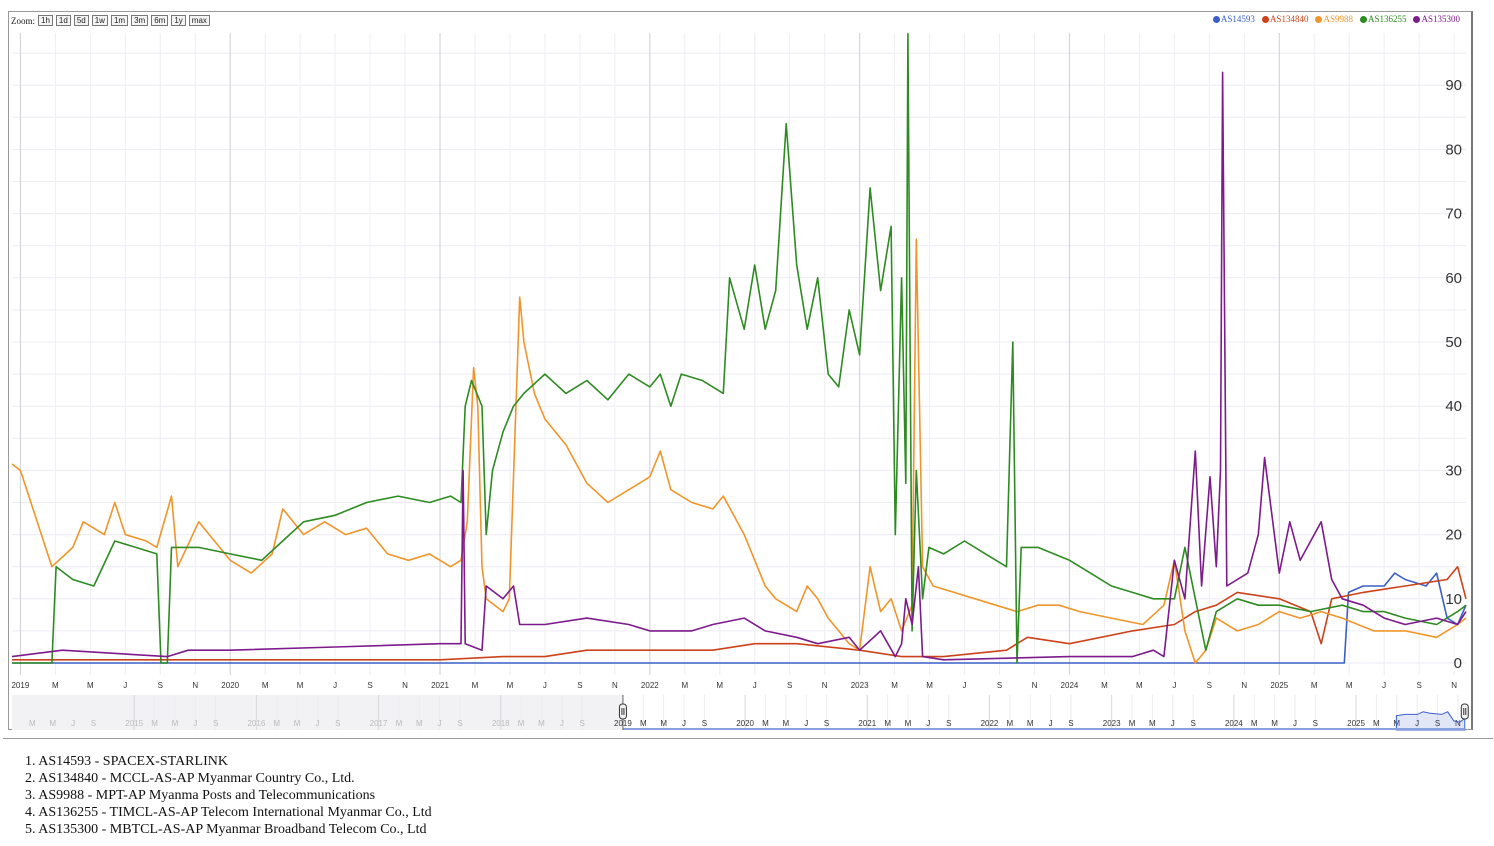 The image size is (1494, 846). I want to click on x-tick-label: 2024, so click(1070, 685).